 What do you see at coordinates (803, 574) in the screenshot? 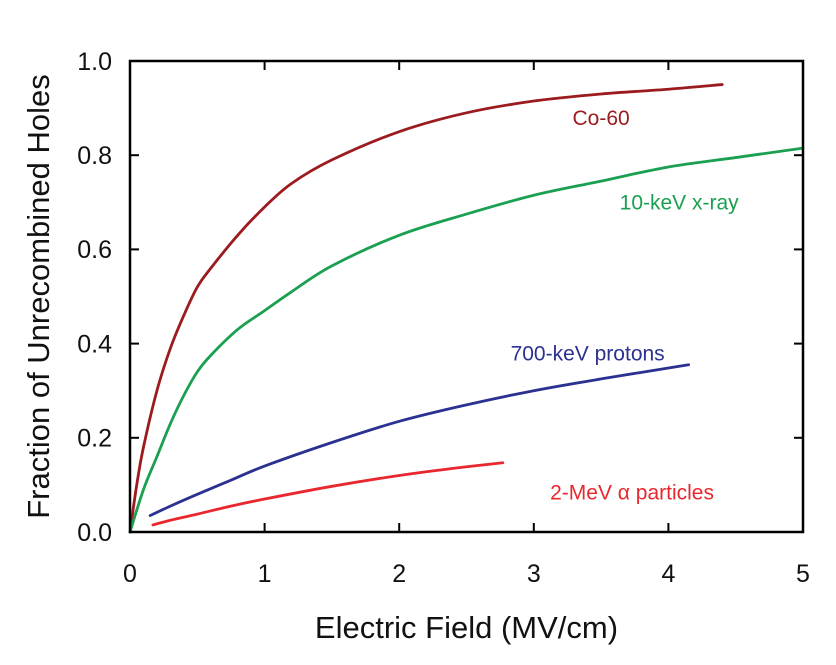
I see `x-tick-label: 5` at bounding box center [803, 574].